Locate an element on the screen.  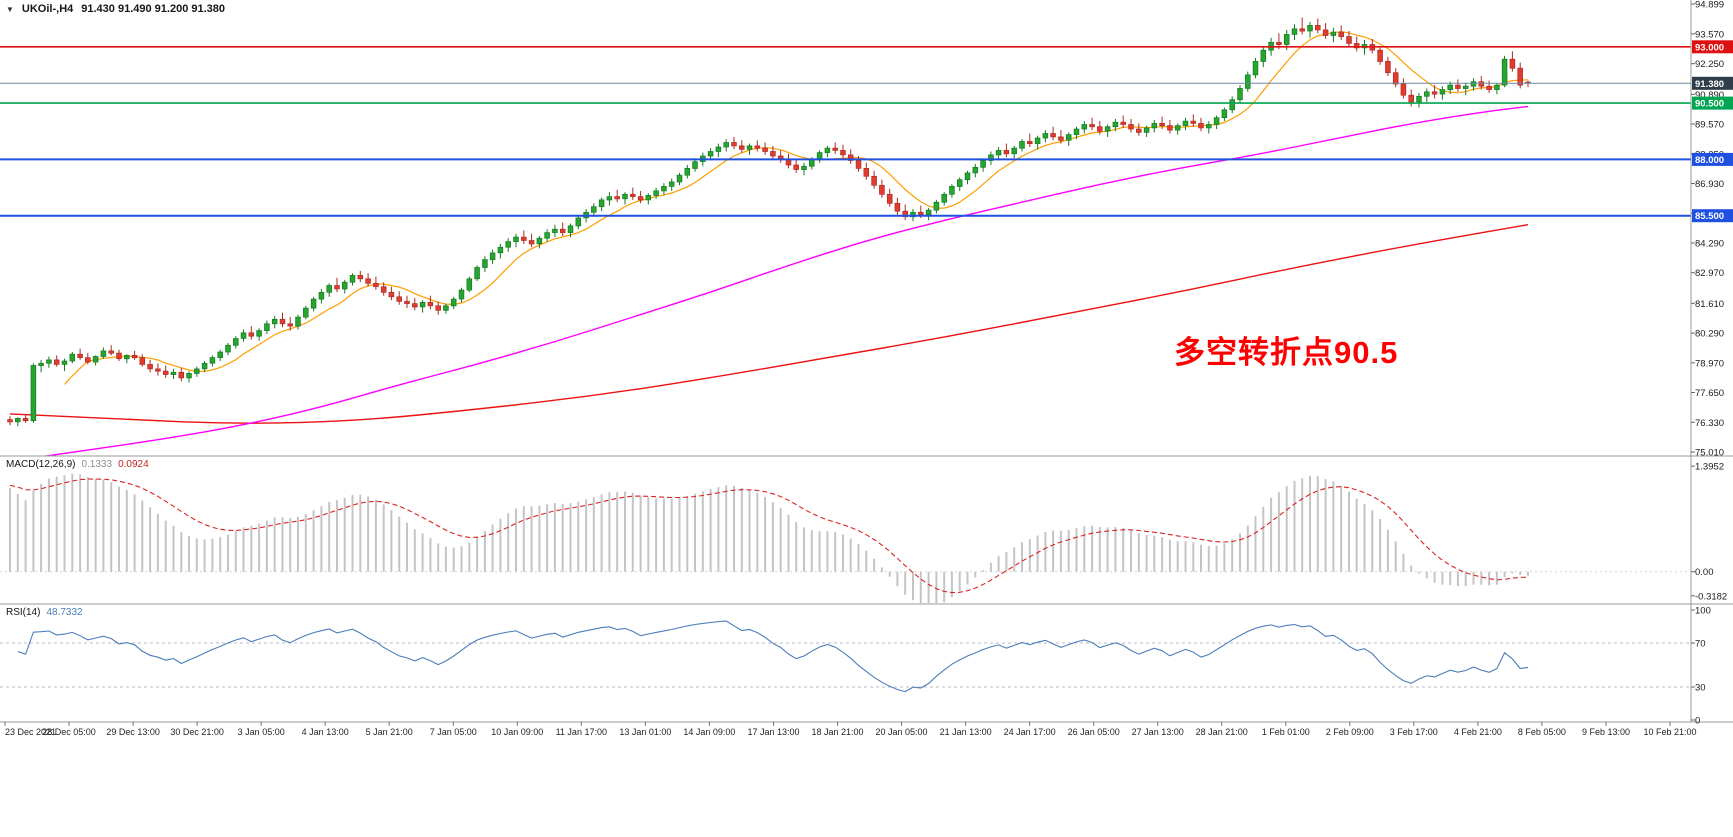
rsi-axis-label: 30 is located at coordinates (1700, 688).